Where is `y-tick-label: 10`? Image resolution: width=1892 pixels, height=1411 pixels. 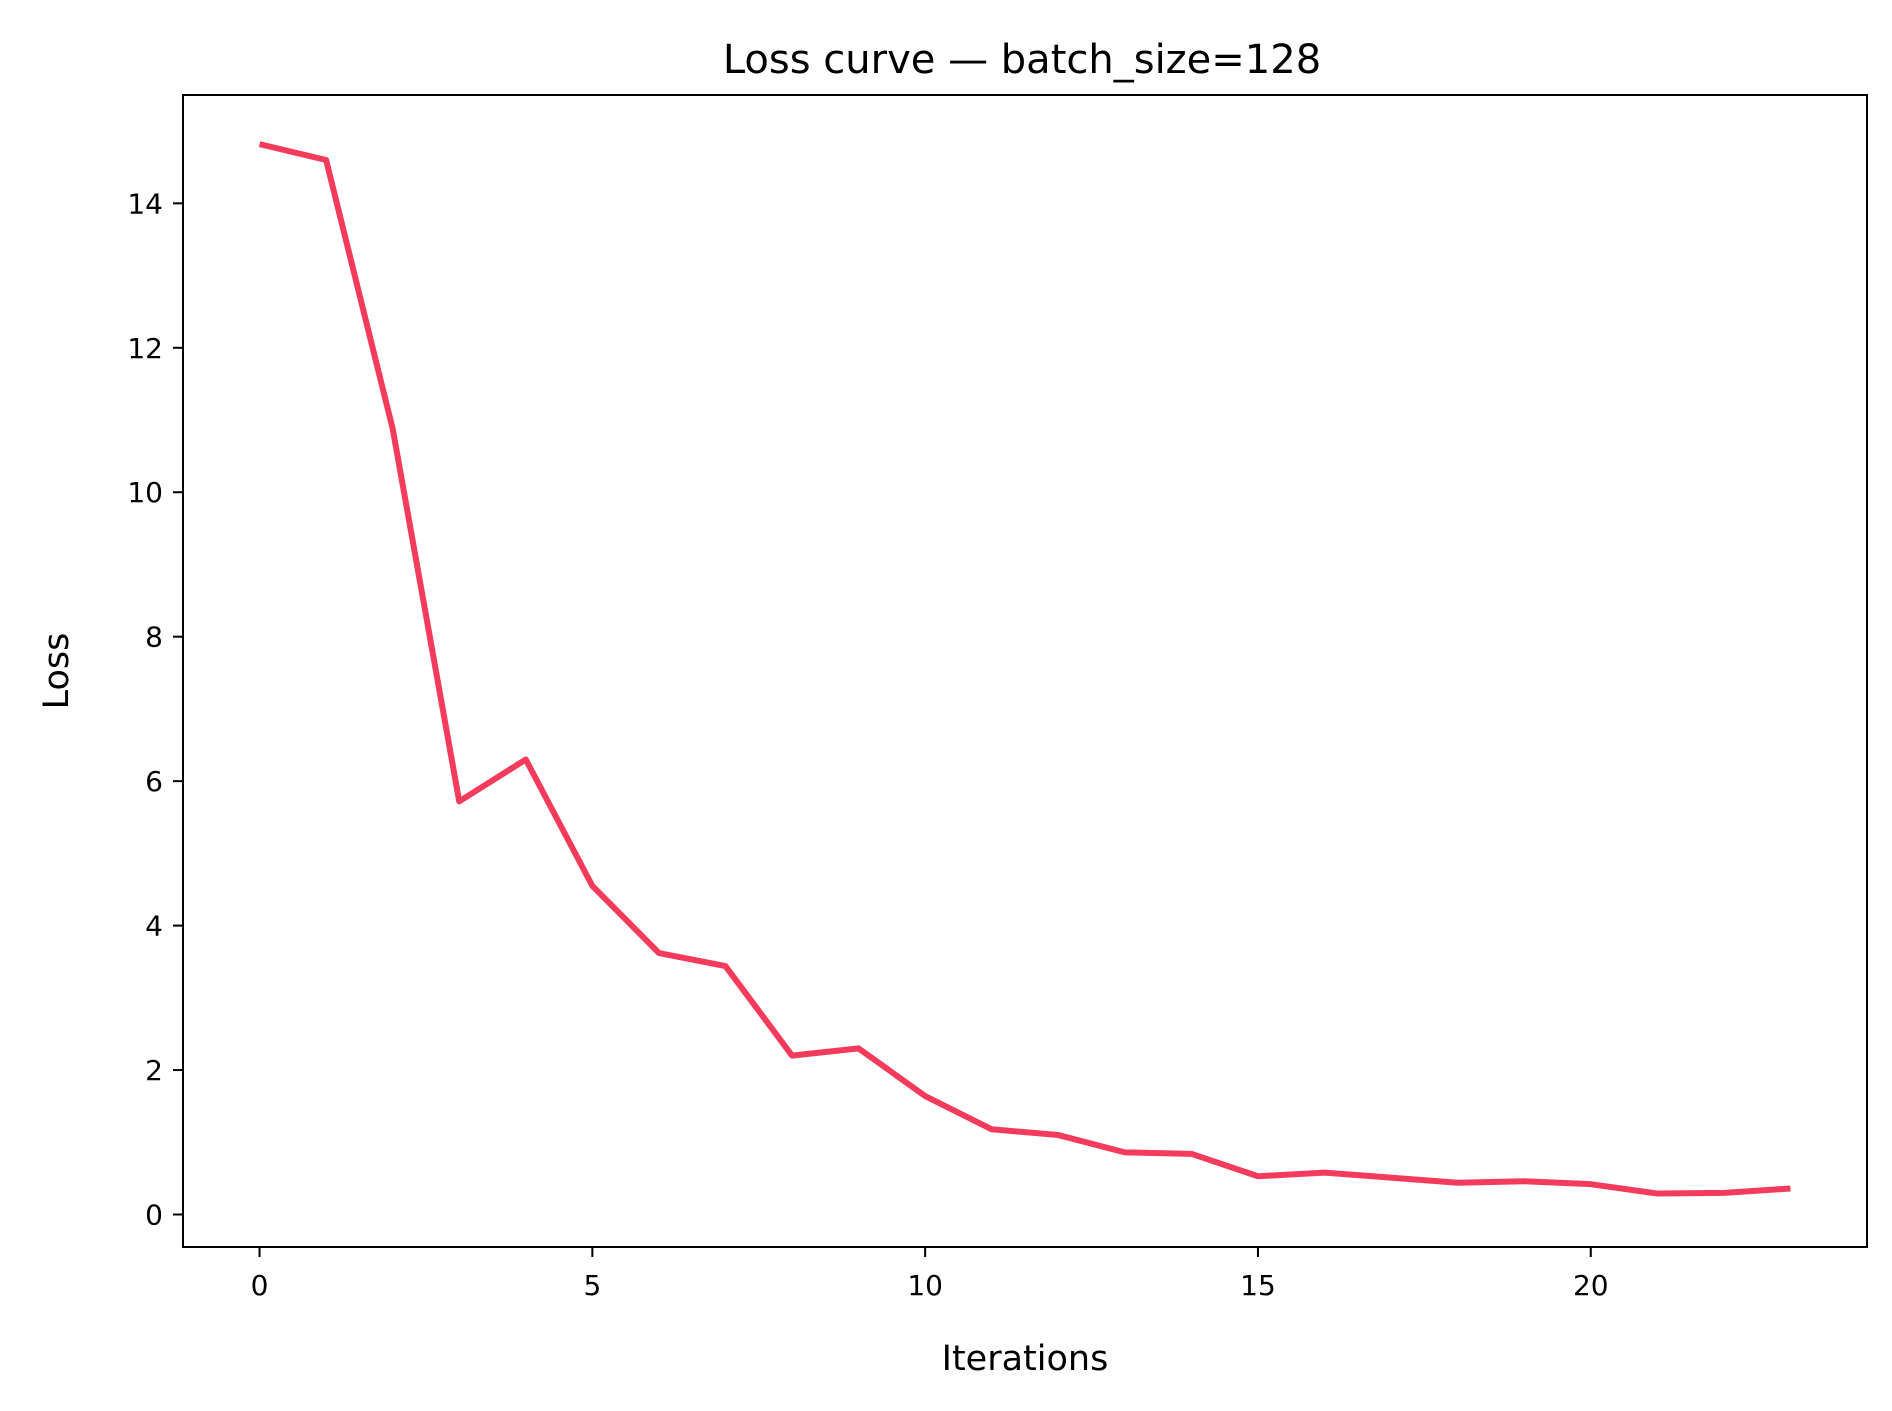 y-tick-label: 10 is located at coordinates (145, 492).